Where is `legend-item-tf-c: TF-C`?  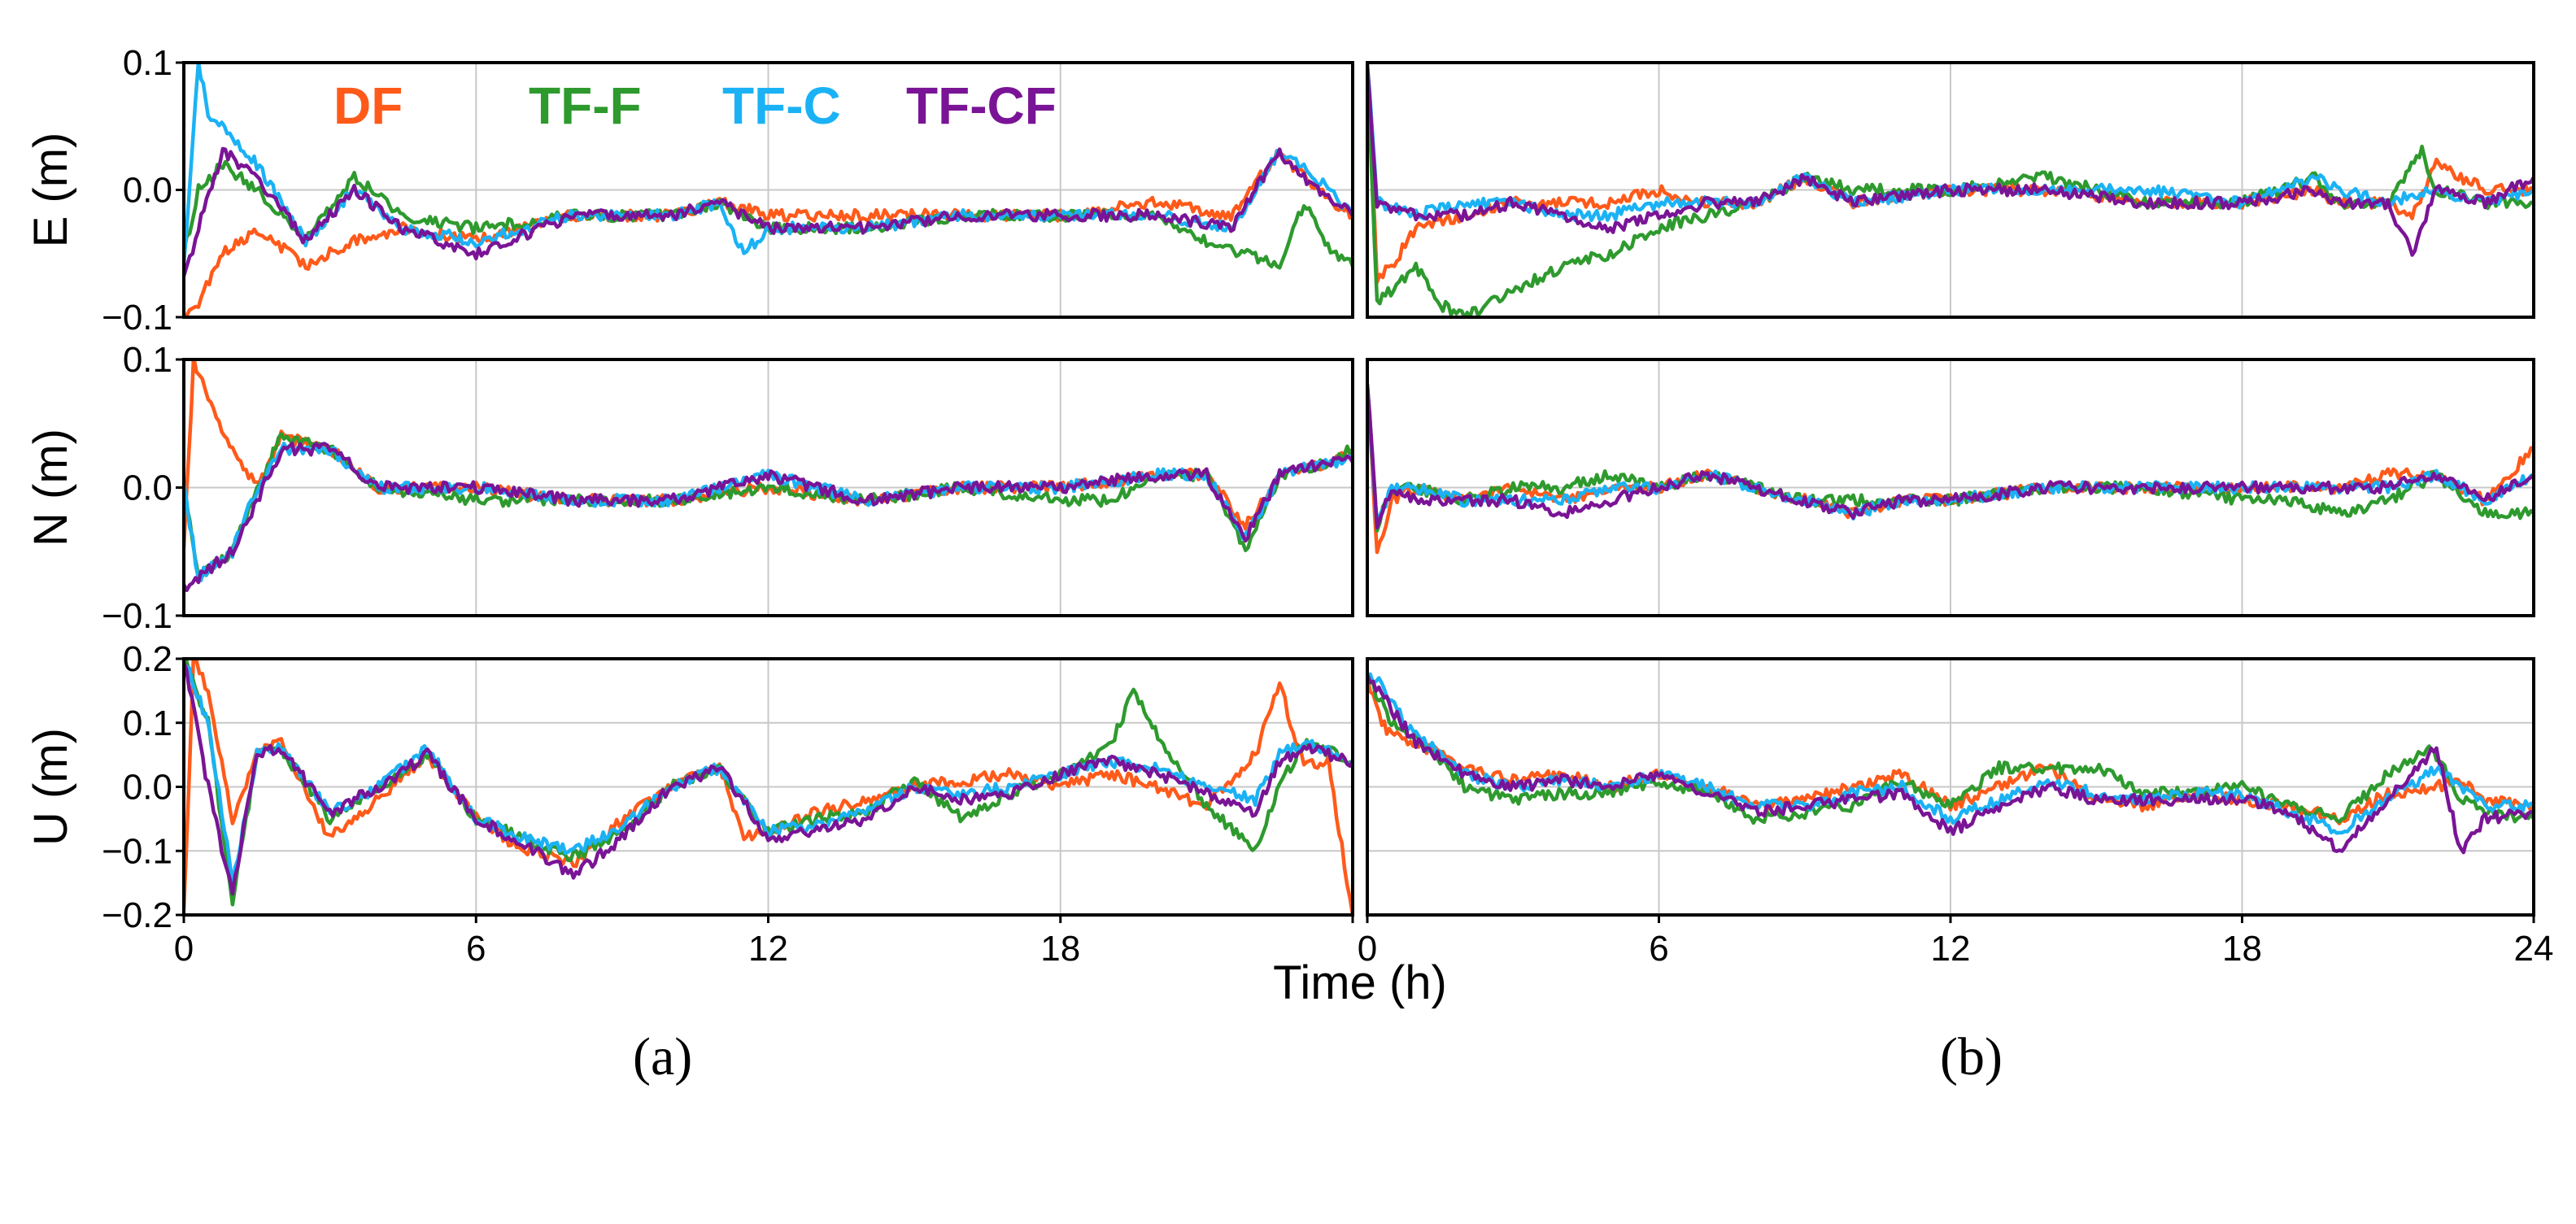
legend-item-tf-c: TF-C is located at coordinates (781, 106).